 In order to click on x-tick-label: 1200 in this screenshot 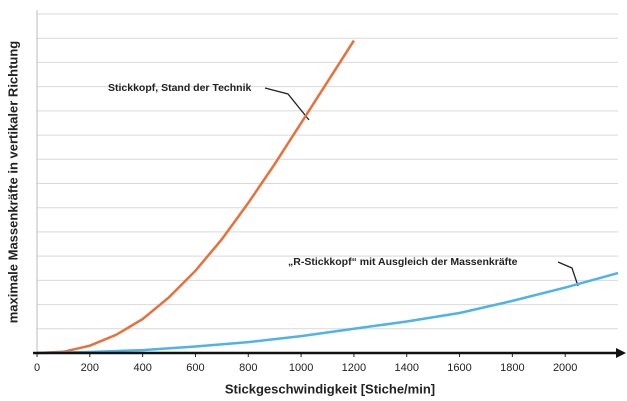, I will do `click(354, 368)`.